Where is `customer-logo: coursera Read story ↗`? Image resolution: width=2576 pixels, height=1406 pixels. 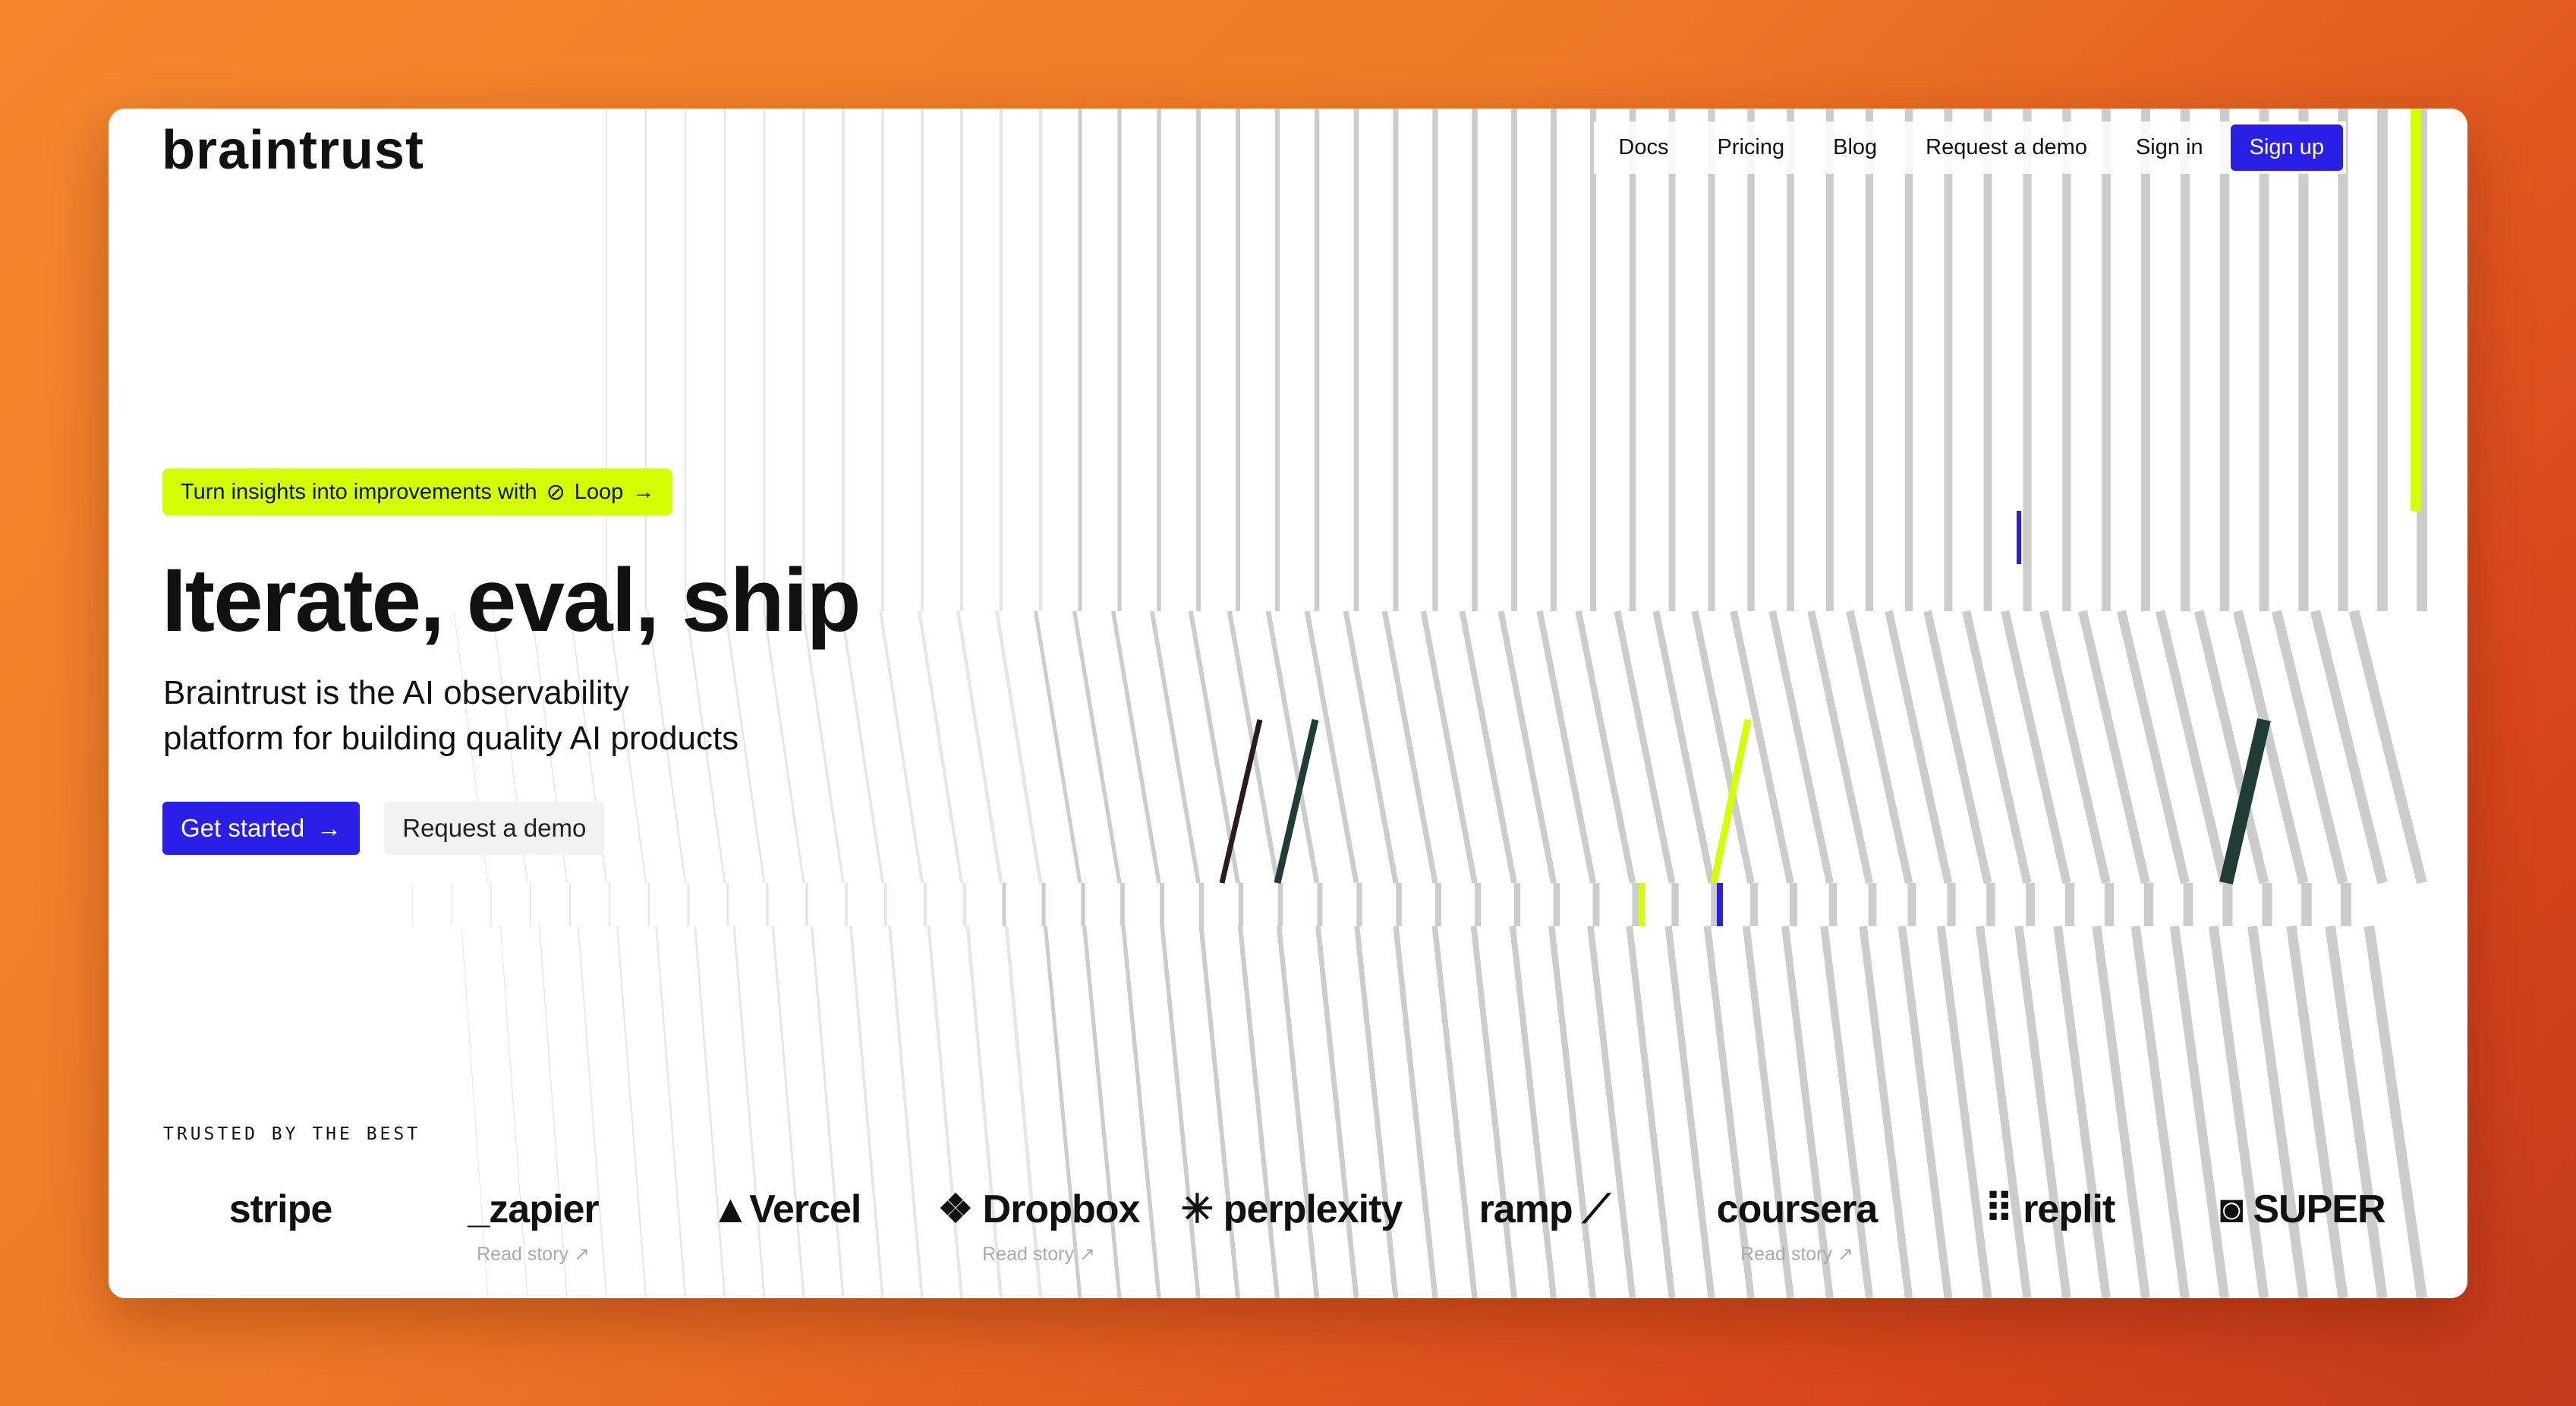 customer-logo: coursera Read story ↗ is located at coordinates (1797, 1226).